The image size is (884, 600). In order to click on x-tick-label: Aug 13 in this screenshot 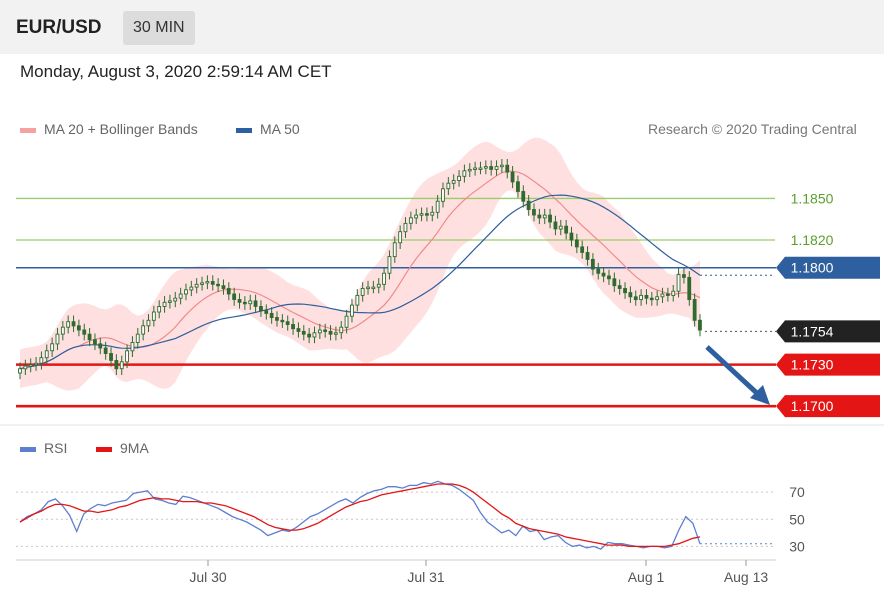, I will do `click(746, 577)`.